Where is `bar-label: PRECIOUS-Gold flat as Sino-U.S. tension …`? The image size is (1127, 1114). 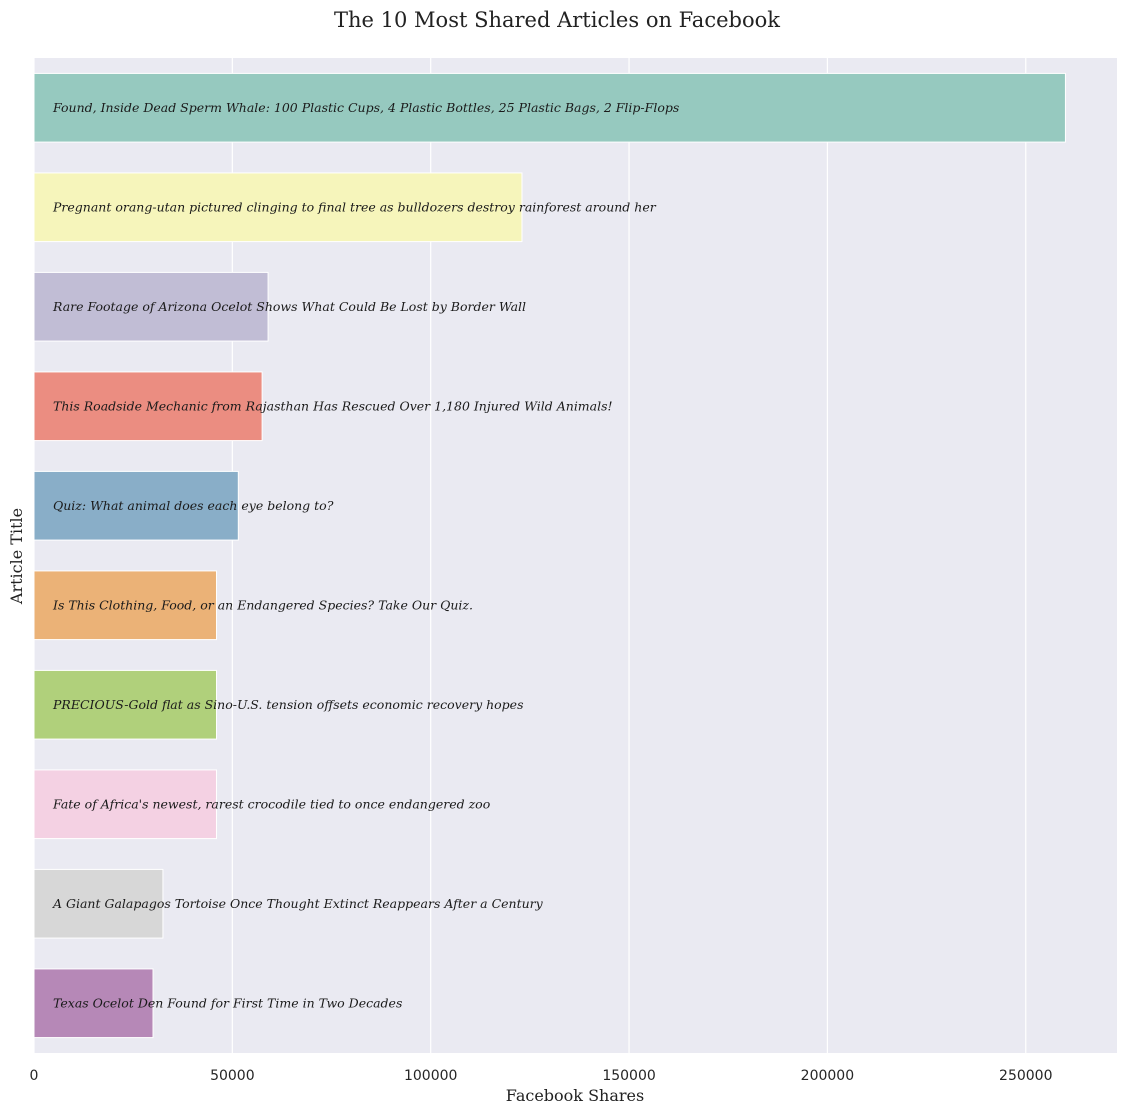 bar-label: PRECIOUS-Gold flat as Sino-U.S. tension … is located at coordinates (288, 704).